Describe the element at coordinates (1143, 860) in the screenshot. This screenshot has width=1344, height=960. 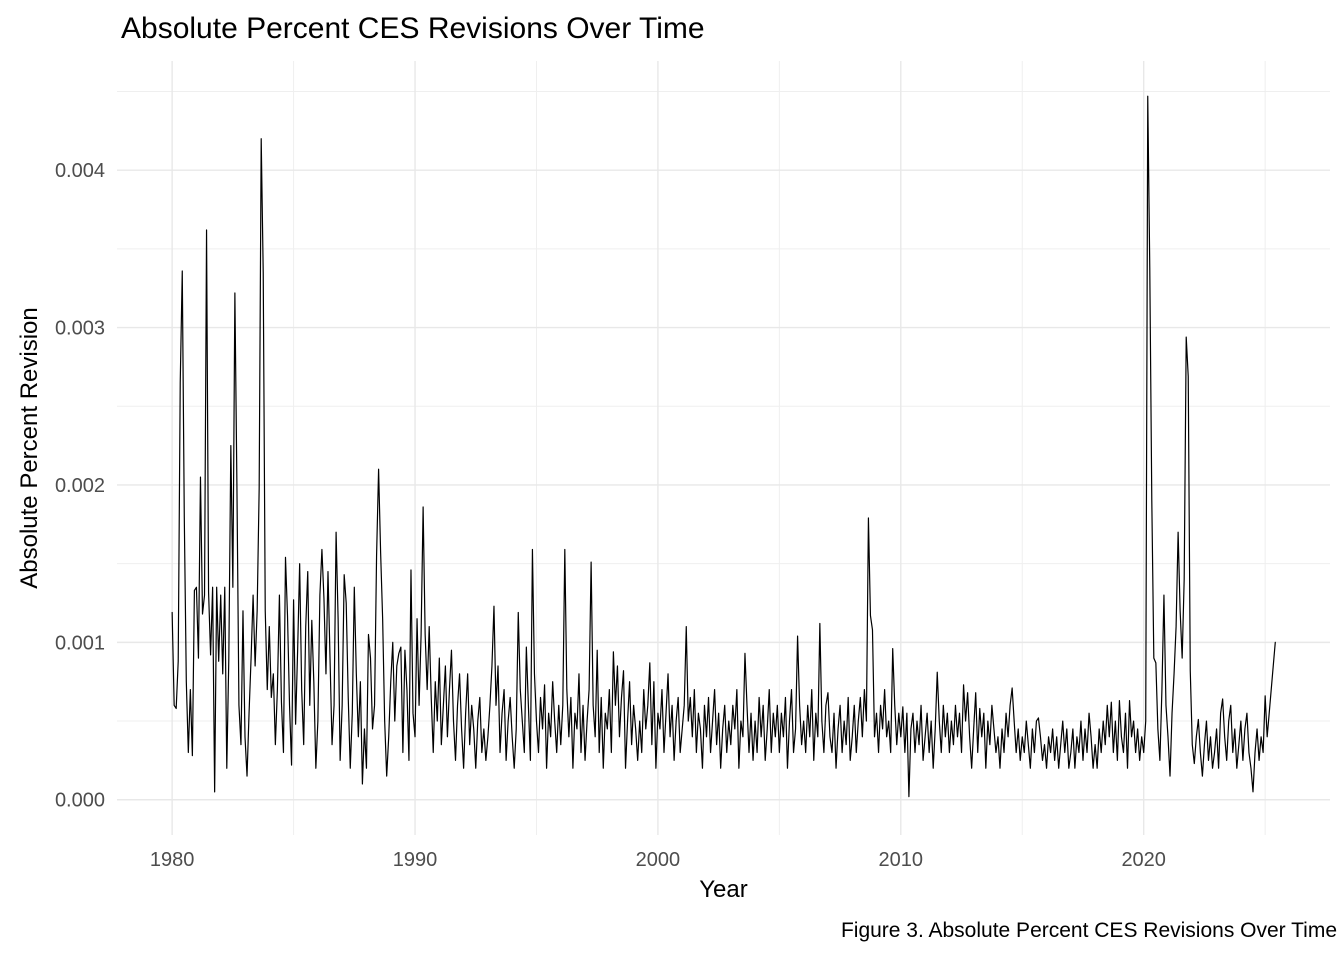
I see `x-tick-label: 2020` at that location.